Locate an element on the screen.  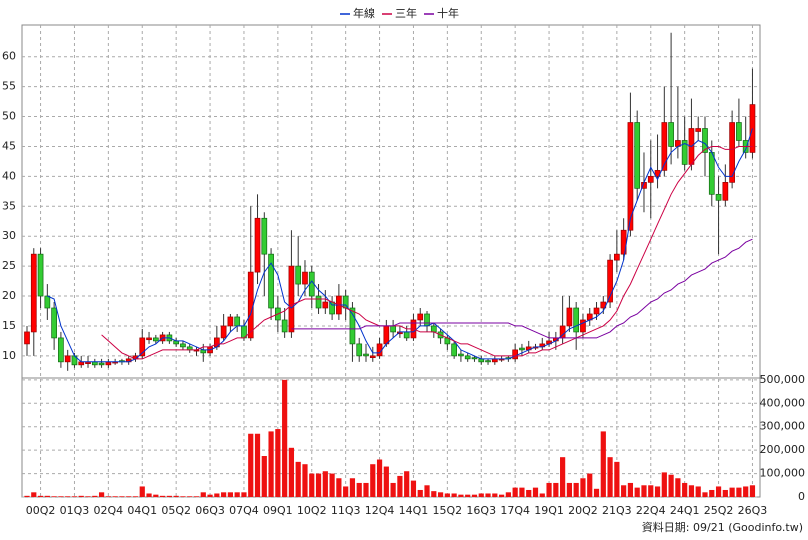
x-tick-label: 24Q1 is located at coordinates (685, 510).